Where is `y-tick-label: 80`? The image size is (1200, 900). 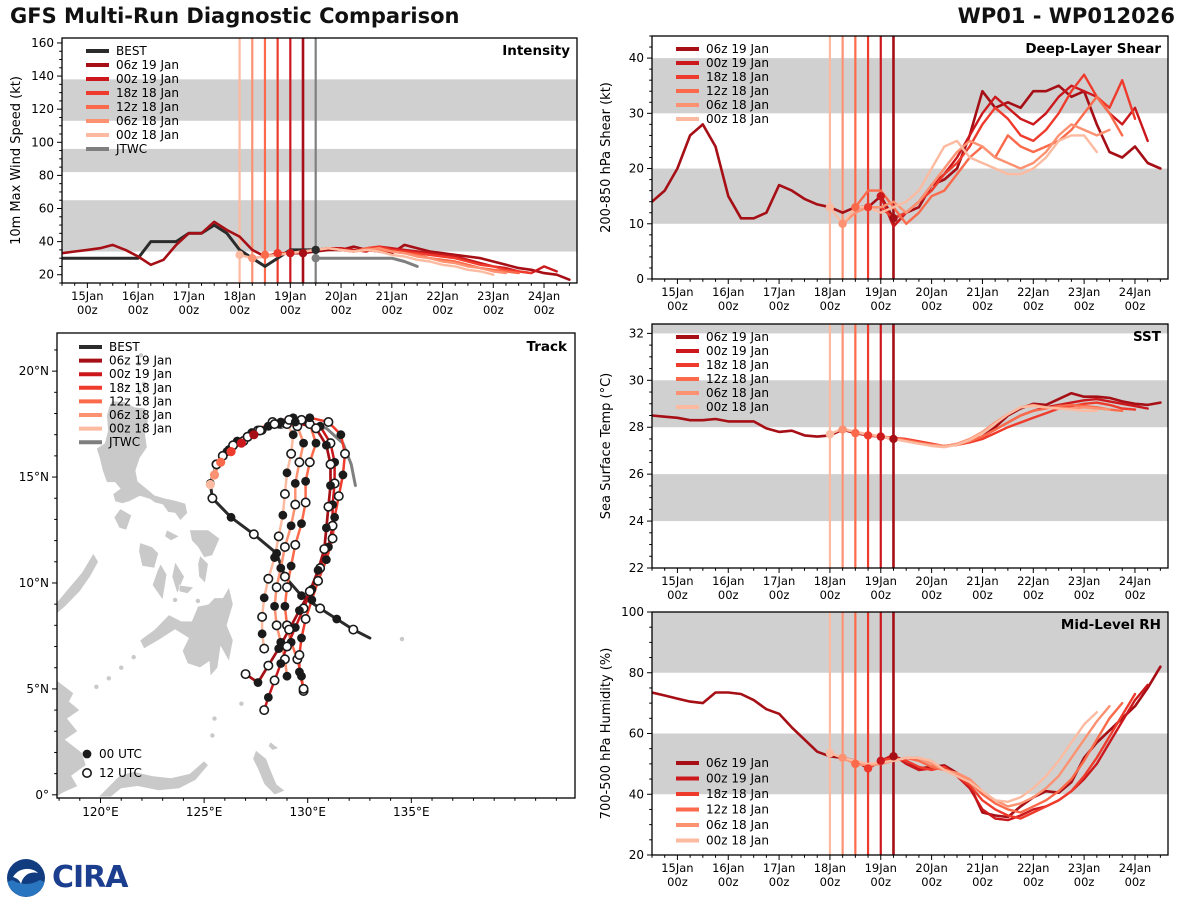 y-tick-label: 80 is located at coordinates (46, 175).